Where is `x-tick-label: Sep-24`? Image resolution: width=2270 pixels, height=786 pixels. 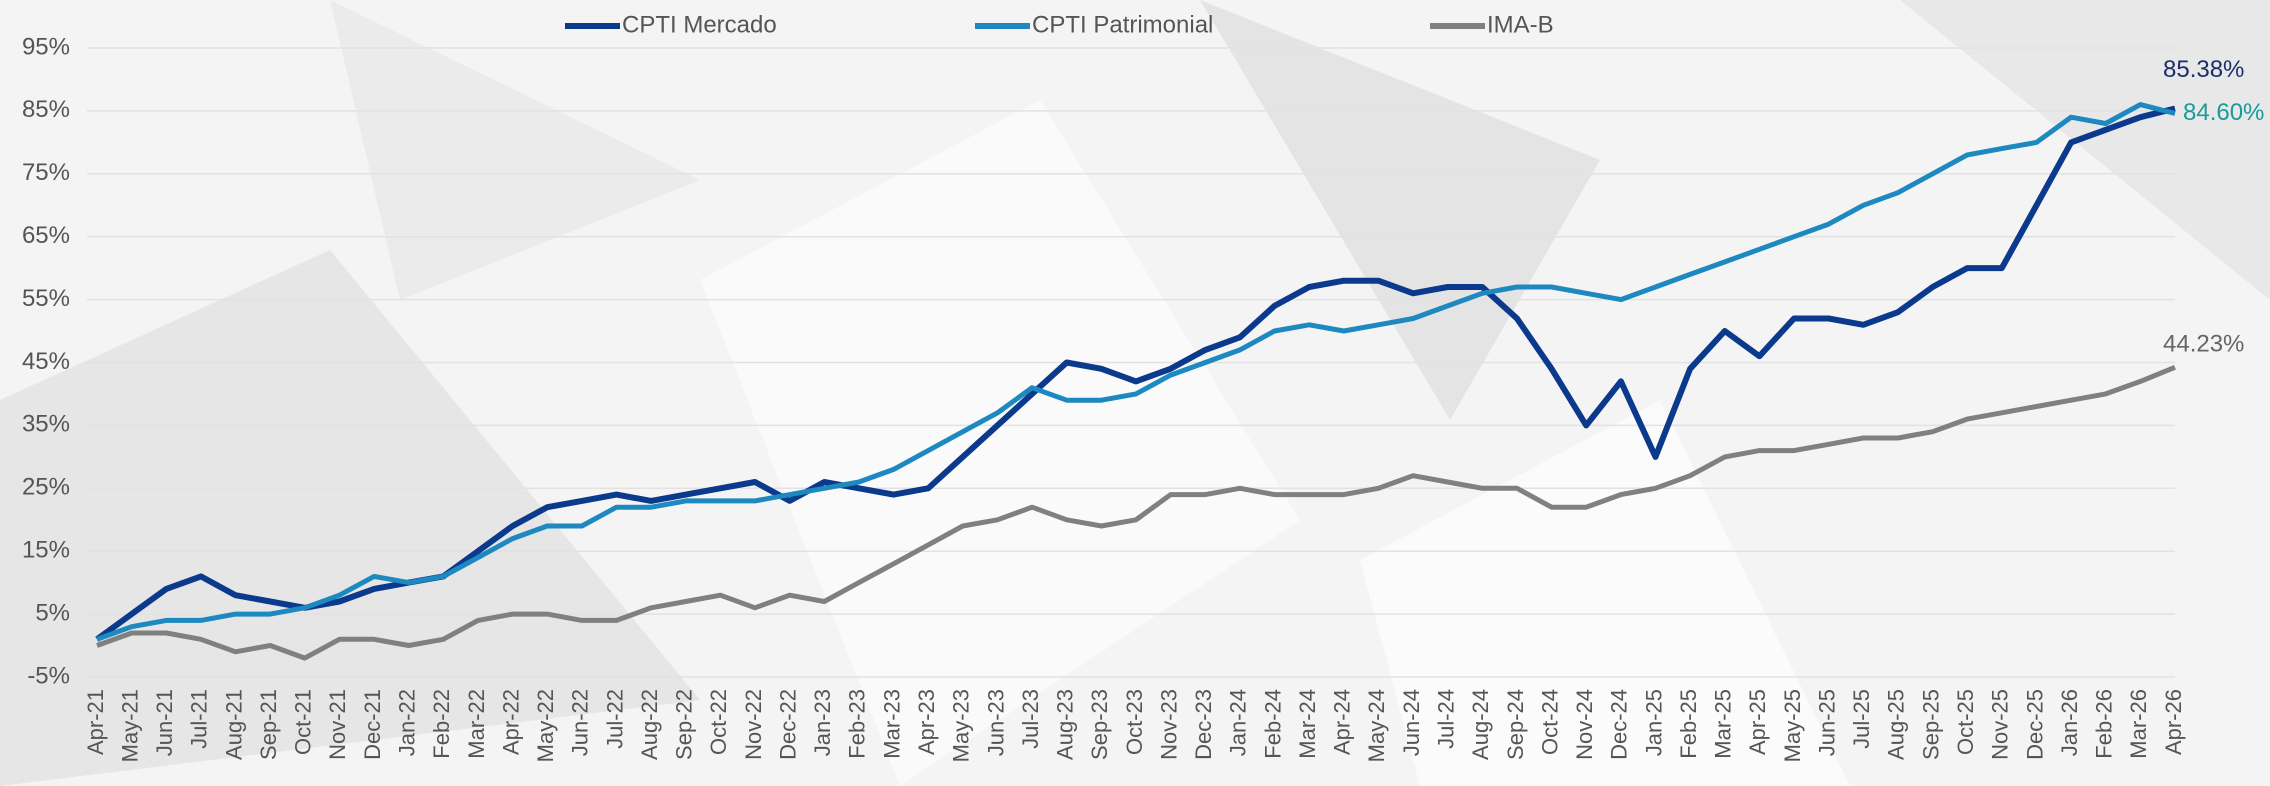
x-tick-label: Sep-24 is located at coordinates (1515, 724).